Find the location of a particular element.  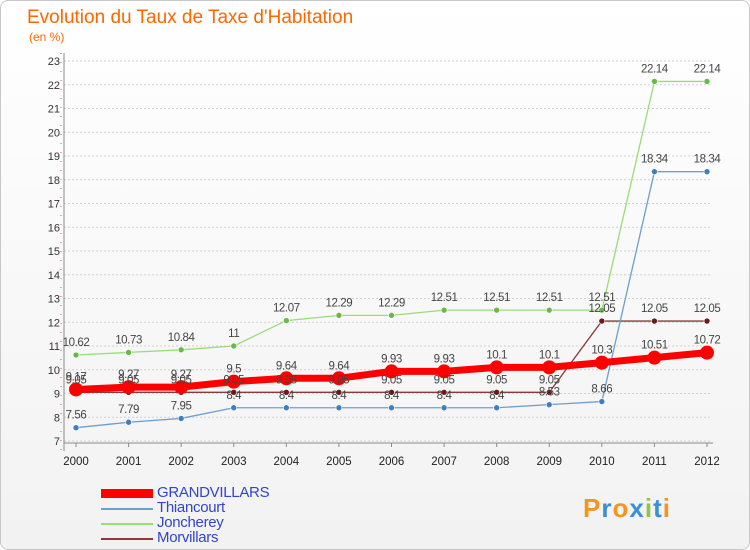

data-label: 10.62 is located at coordinates (76, 343).